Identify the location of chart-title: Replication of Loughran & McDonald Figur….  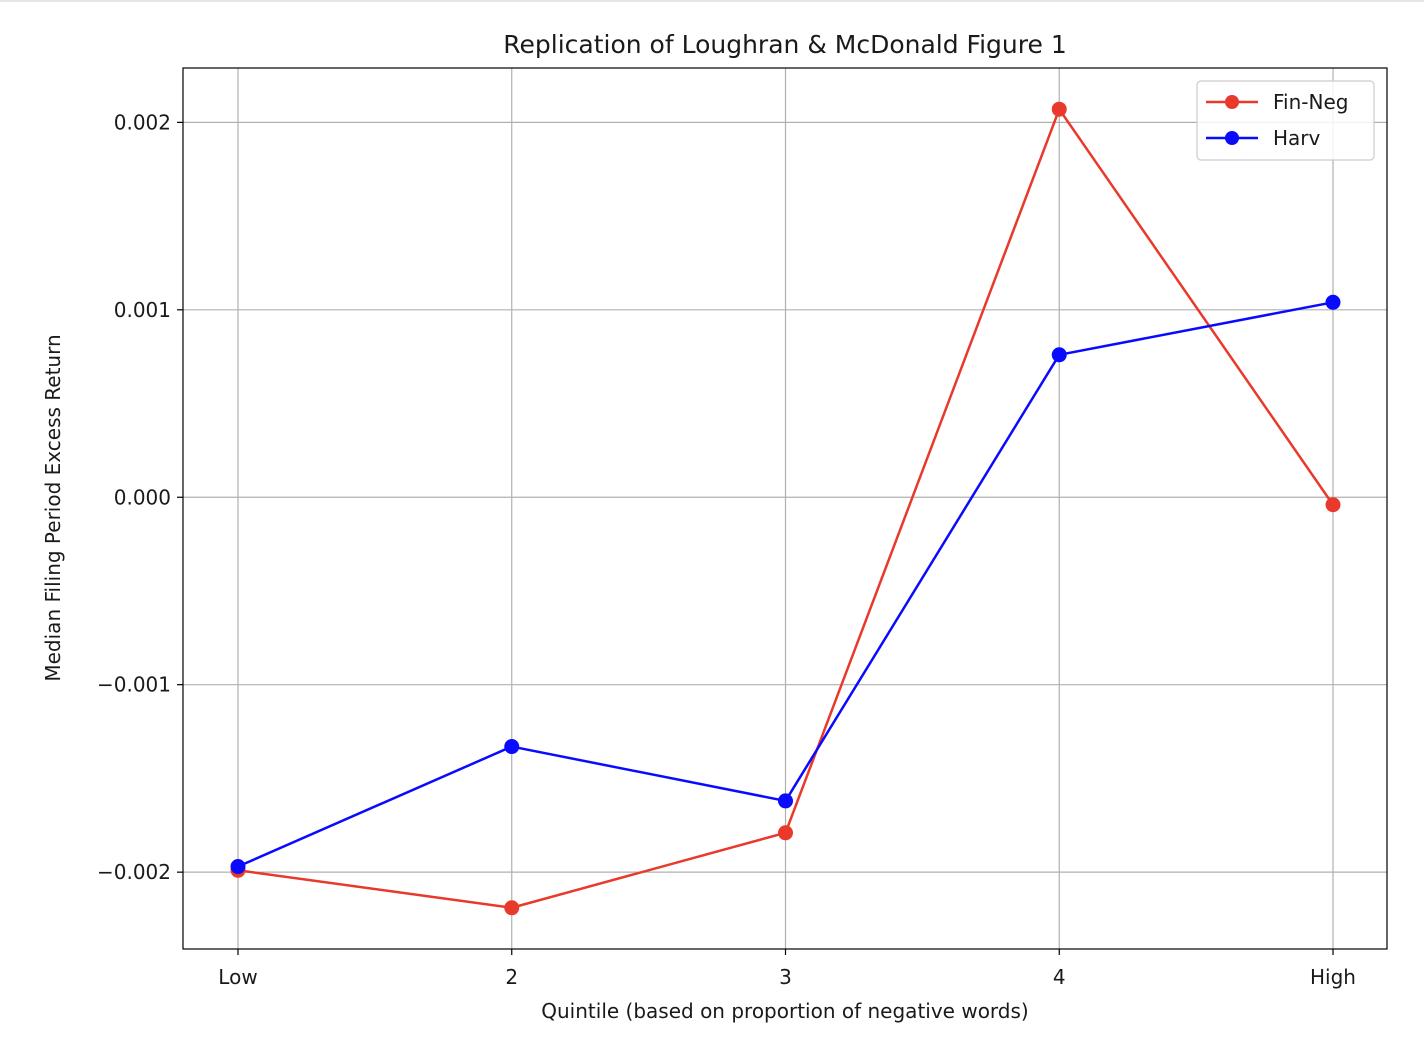
(784, 44).